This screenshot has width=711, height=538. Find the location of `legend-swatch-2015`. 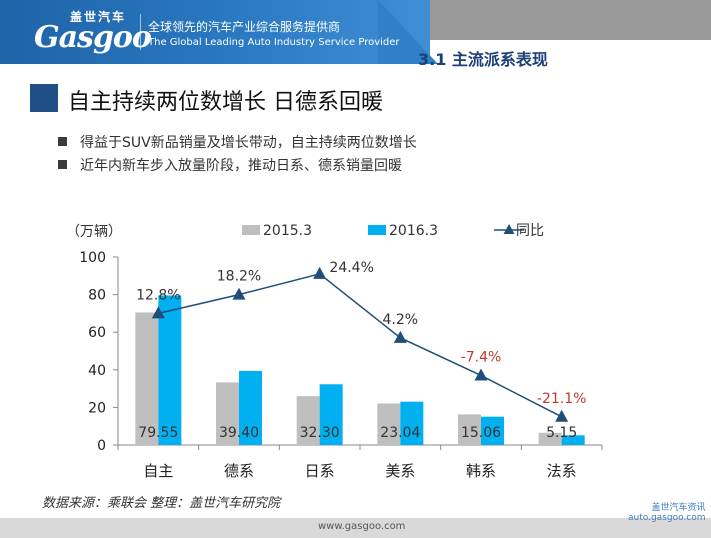

legend-swatch-2015 is located at coordinates (251, 230).